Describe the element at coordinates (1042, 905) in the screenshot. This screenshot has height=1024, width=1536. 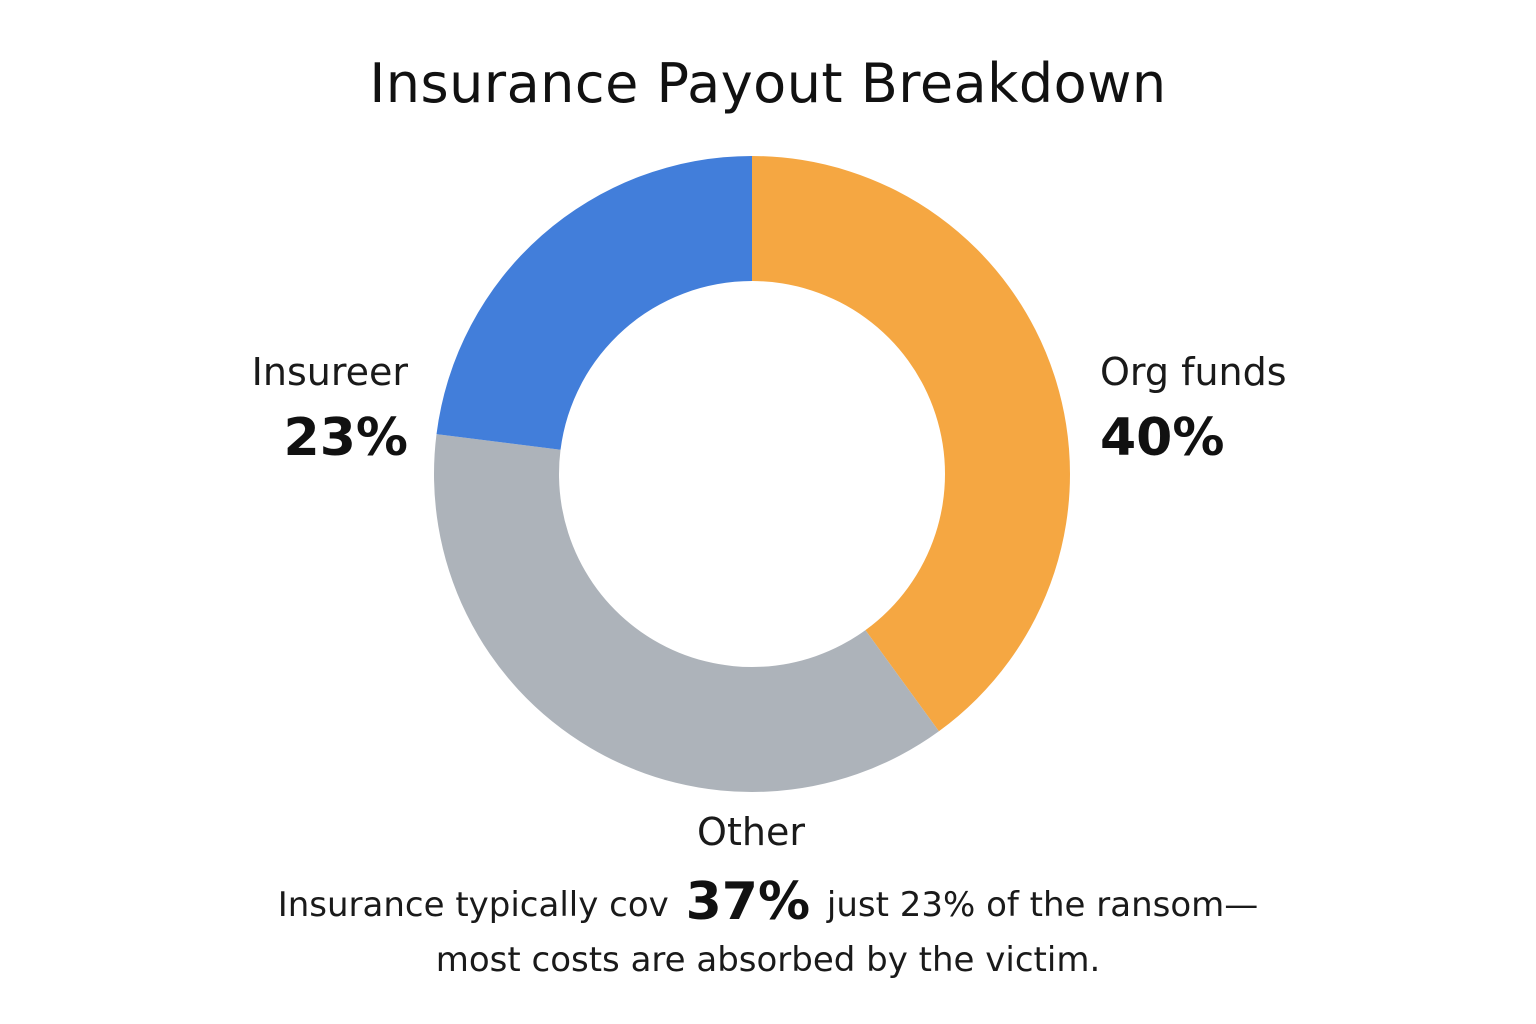
I see `caption-text-2: just 23% of the ransom—` at that location.